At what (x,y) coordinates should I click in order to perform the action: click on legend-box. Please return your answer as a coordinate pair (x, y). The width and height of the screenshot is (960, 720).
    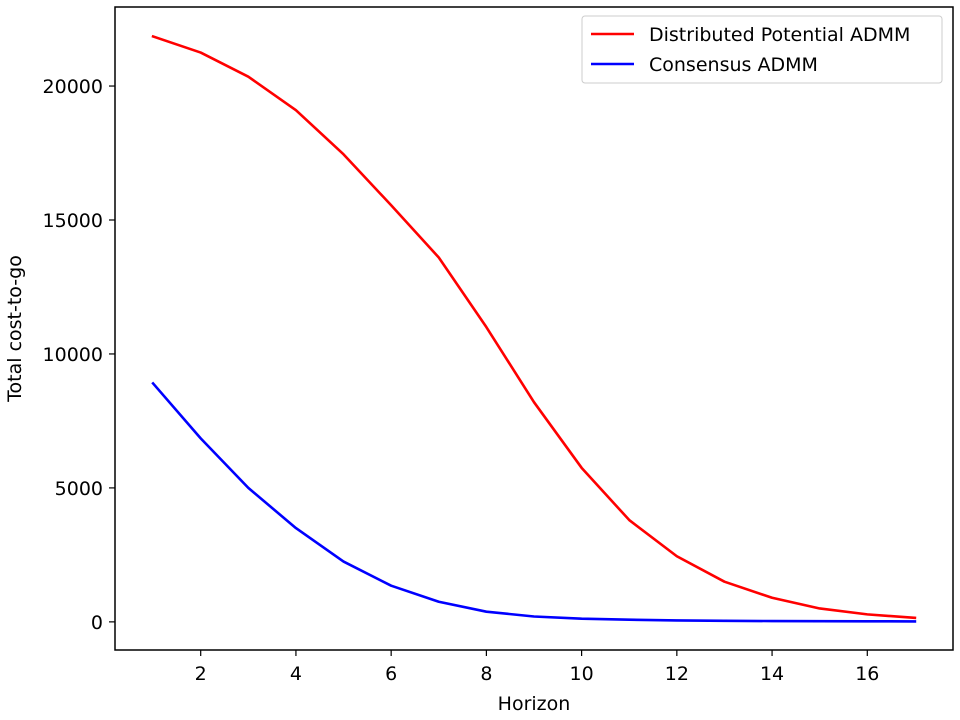
    Looking at the image, I should click on (762, 49).